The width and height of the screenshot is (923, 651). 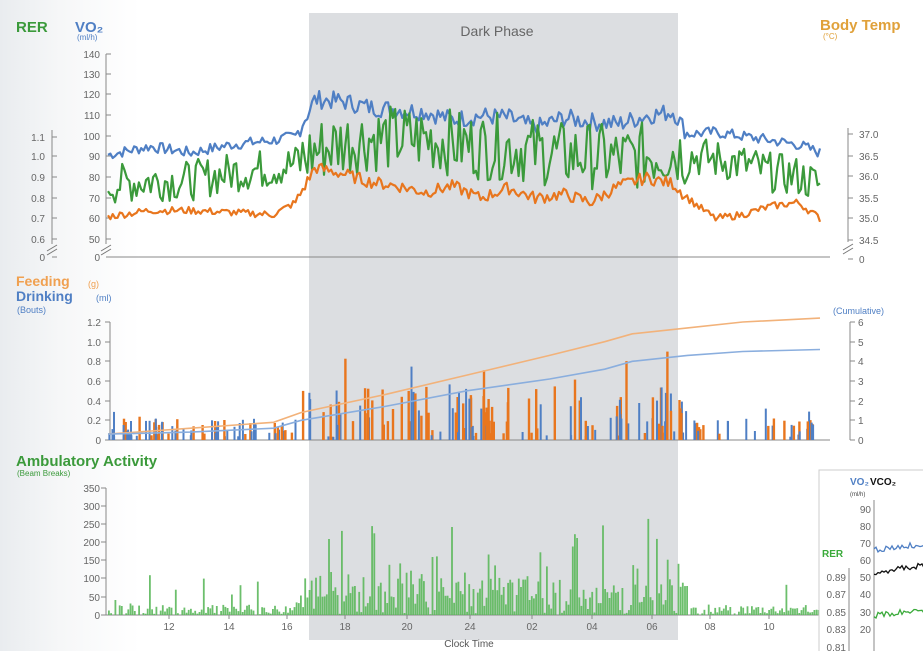 I want to click on x-tick-label: 04, so click(x=592, y=627).